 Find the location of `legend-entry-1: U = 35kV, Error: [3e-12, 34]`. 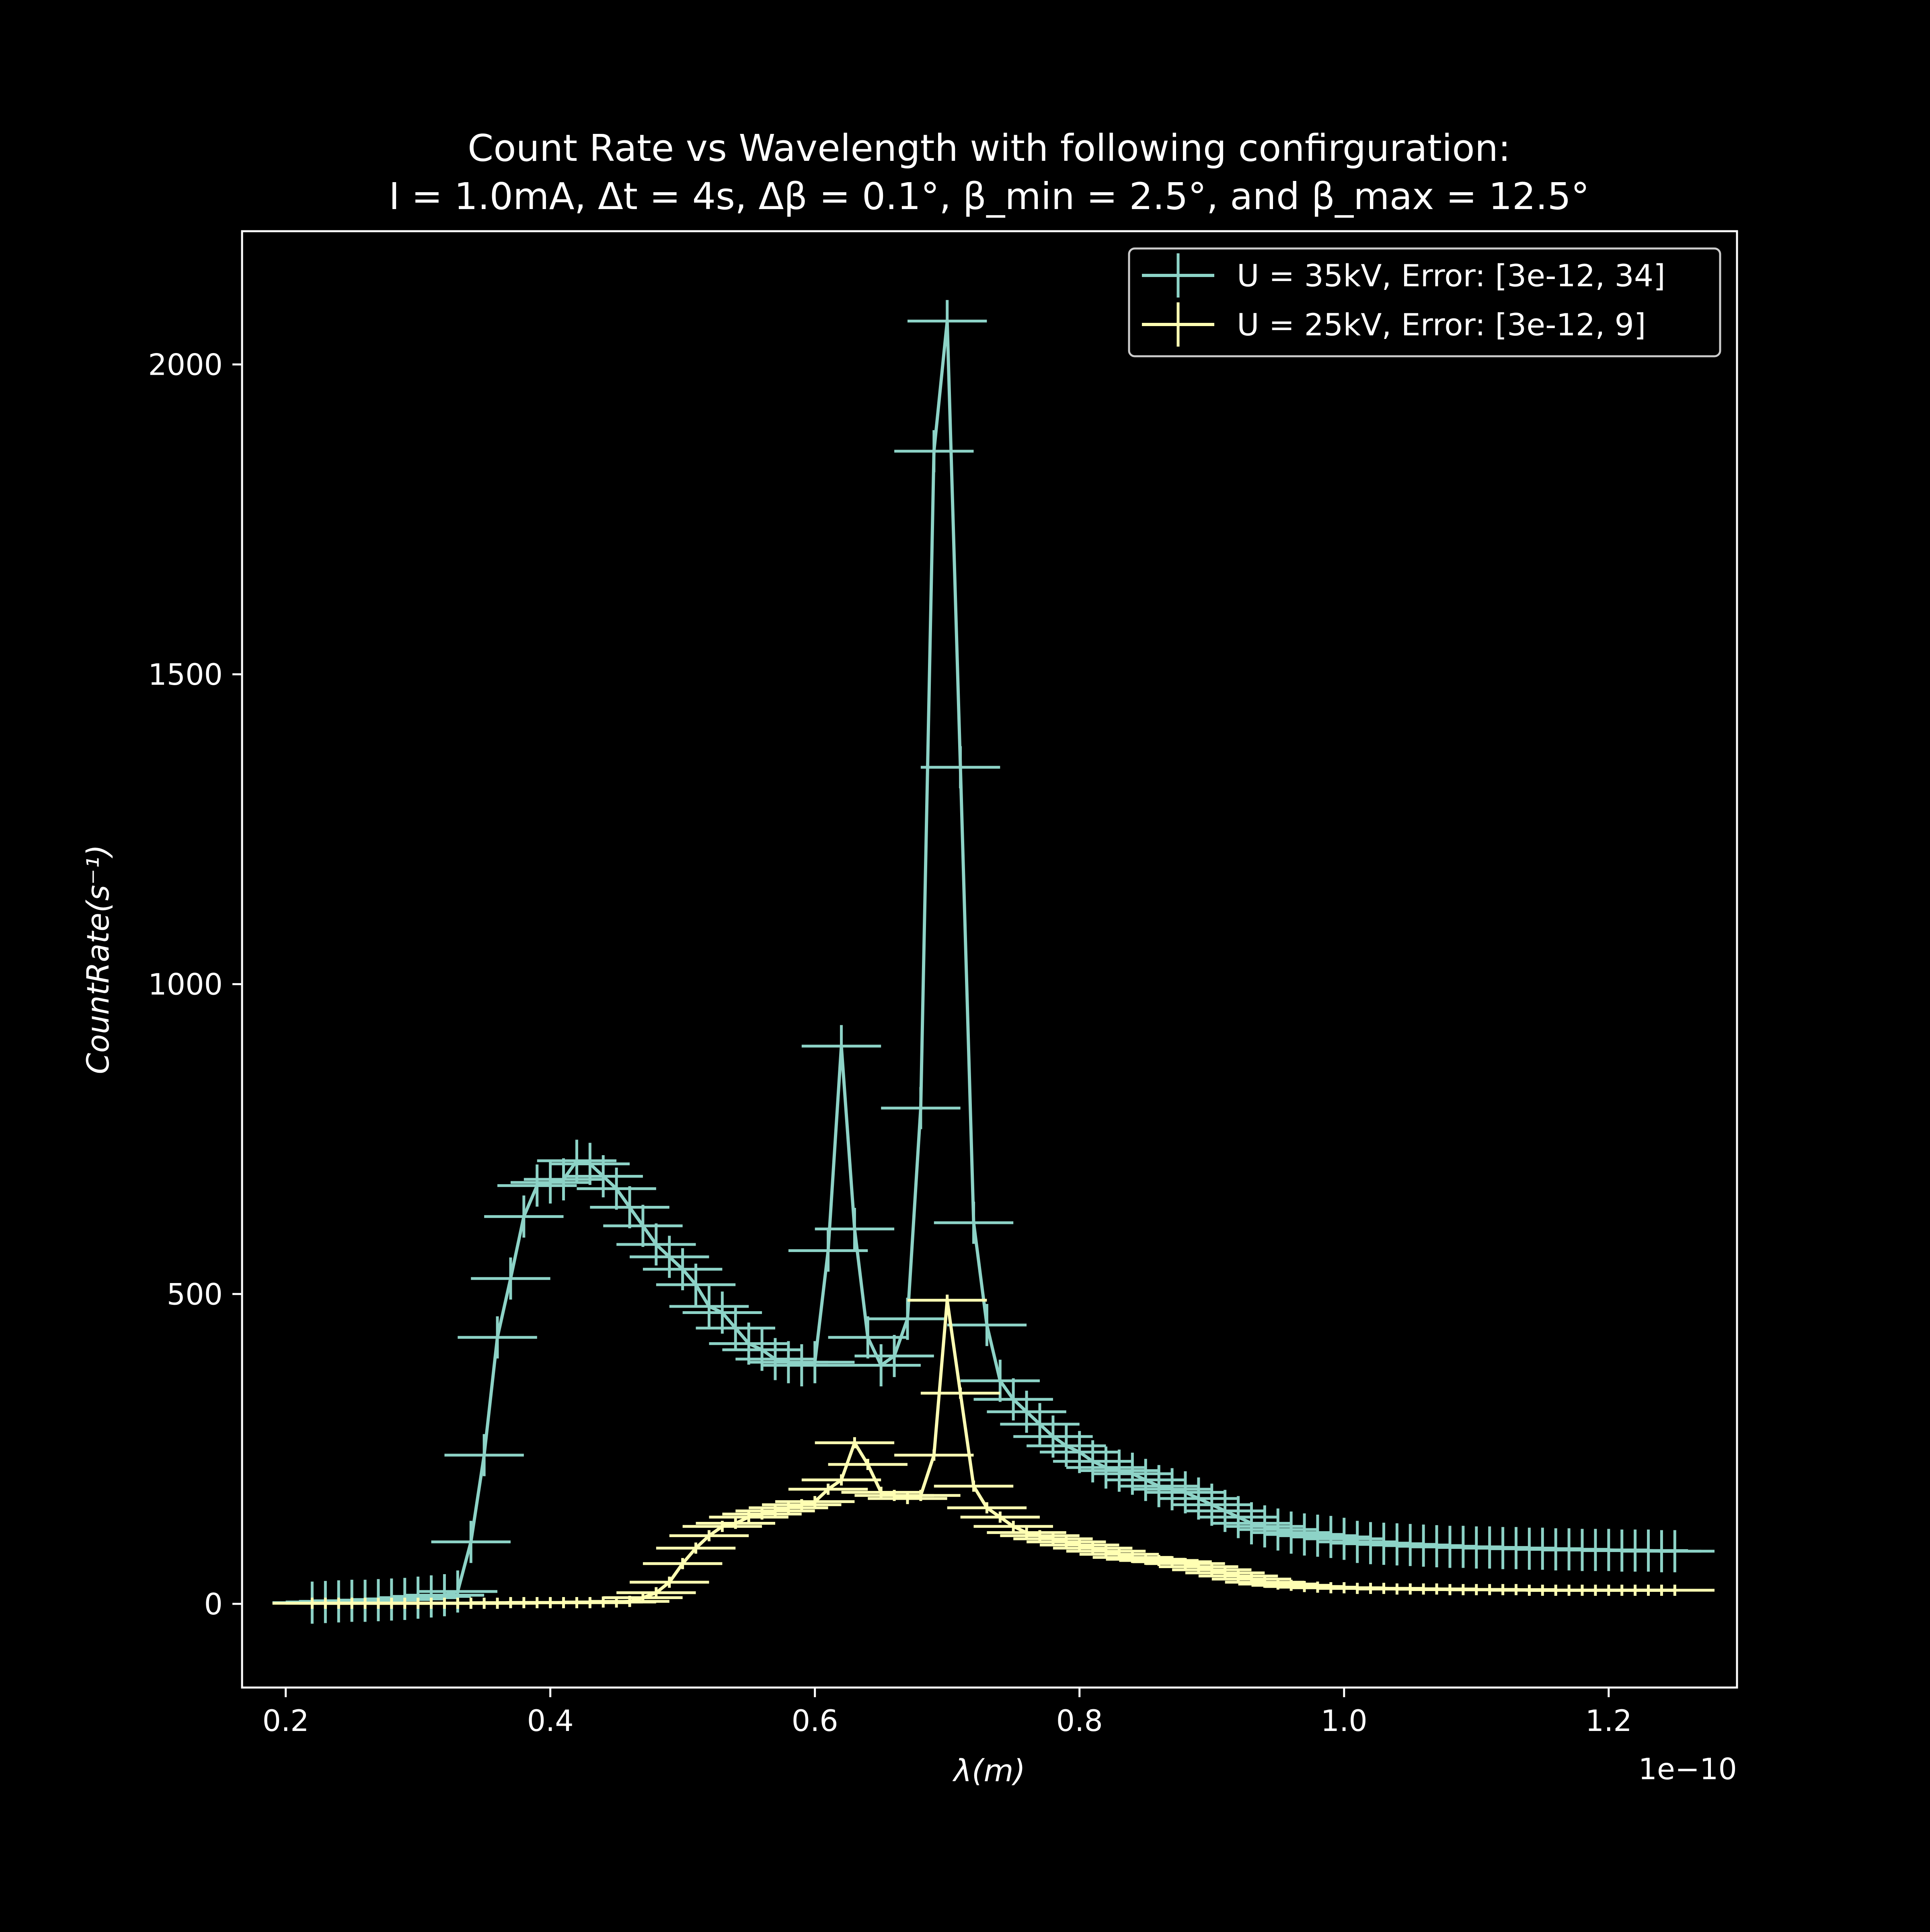

legend-entry-1: U = 35kV, Error: [3e-12, 34] is located at coordinates (1403, 275).